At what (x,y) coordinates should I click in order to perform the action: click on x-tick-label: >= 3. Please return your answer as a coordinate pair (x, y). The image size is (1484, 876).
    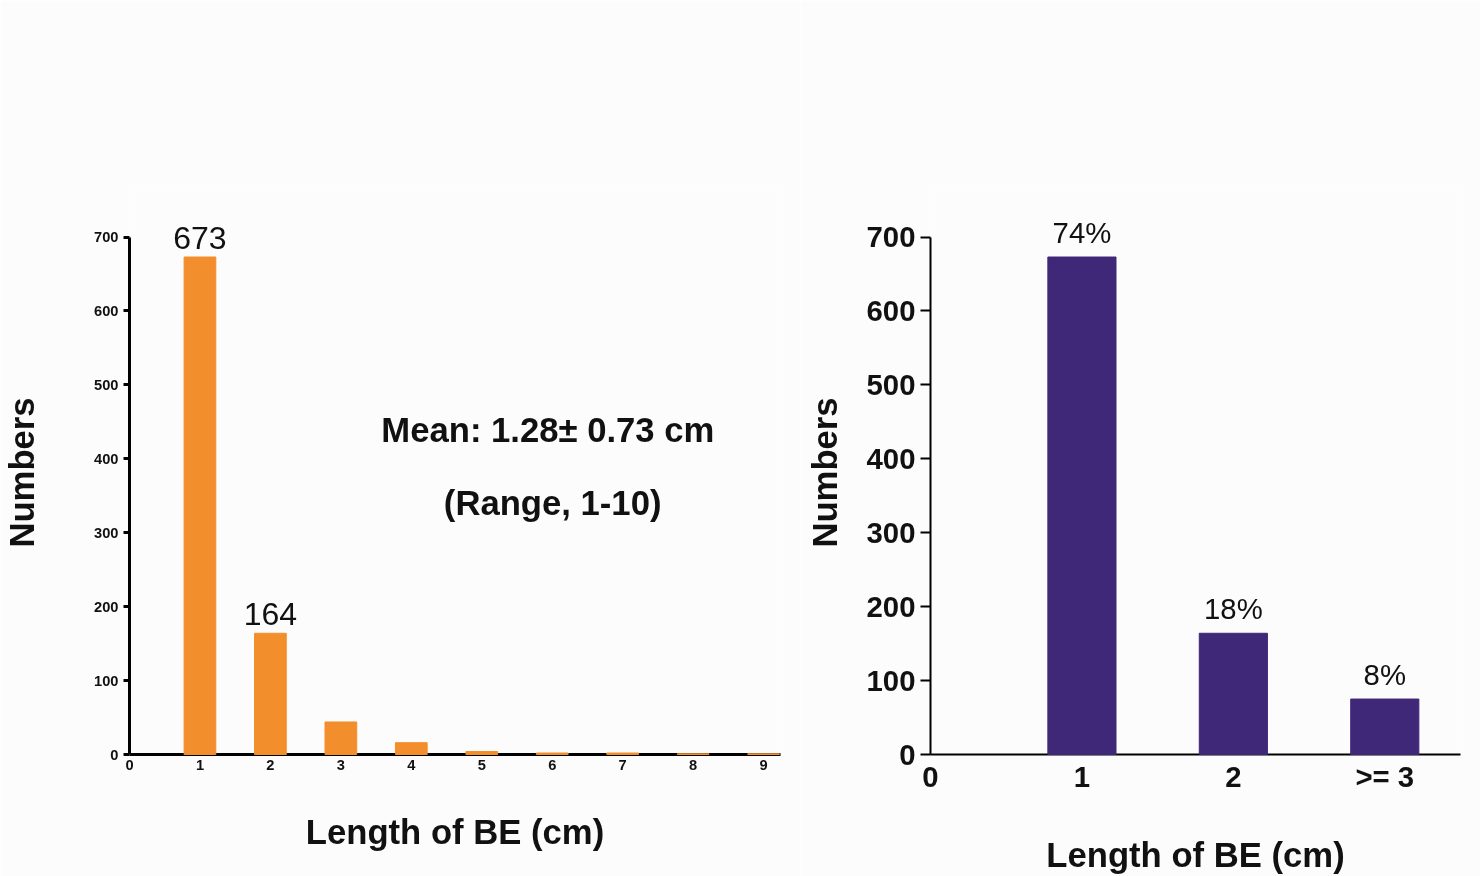
    Looking at the image, I should click on (1385, 776).